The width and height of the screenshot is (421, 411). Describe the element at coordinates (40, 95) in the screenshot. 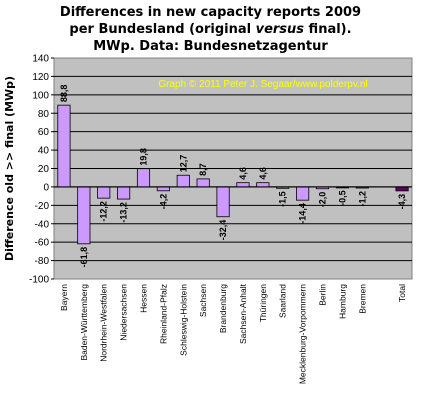

I see `y-tick-label: 100` at that location.